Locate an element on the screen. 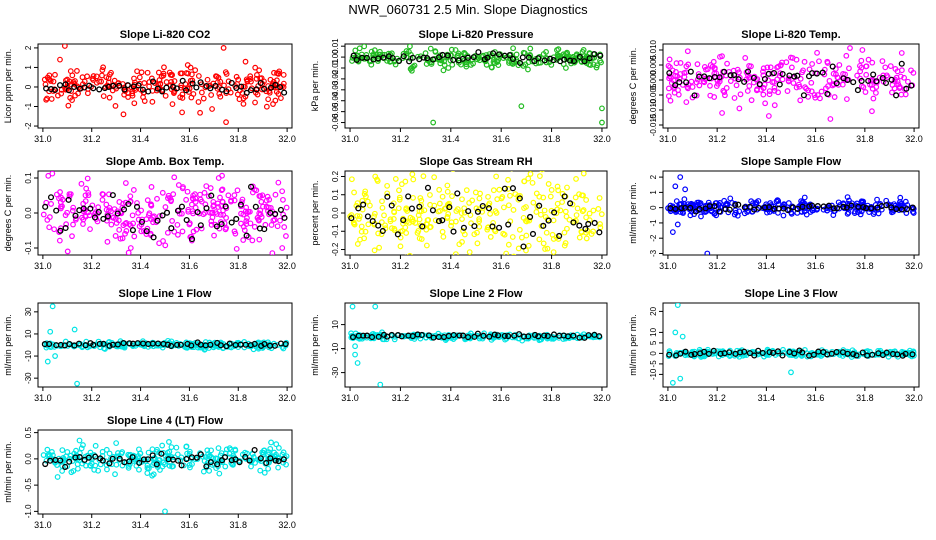 Image resolution: width=936 pixels, height=540 pixels. y-tick-label: -3 is located at coordinates (653, 253).